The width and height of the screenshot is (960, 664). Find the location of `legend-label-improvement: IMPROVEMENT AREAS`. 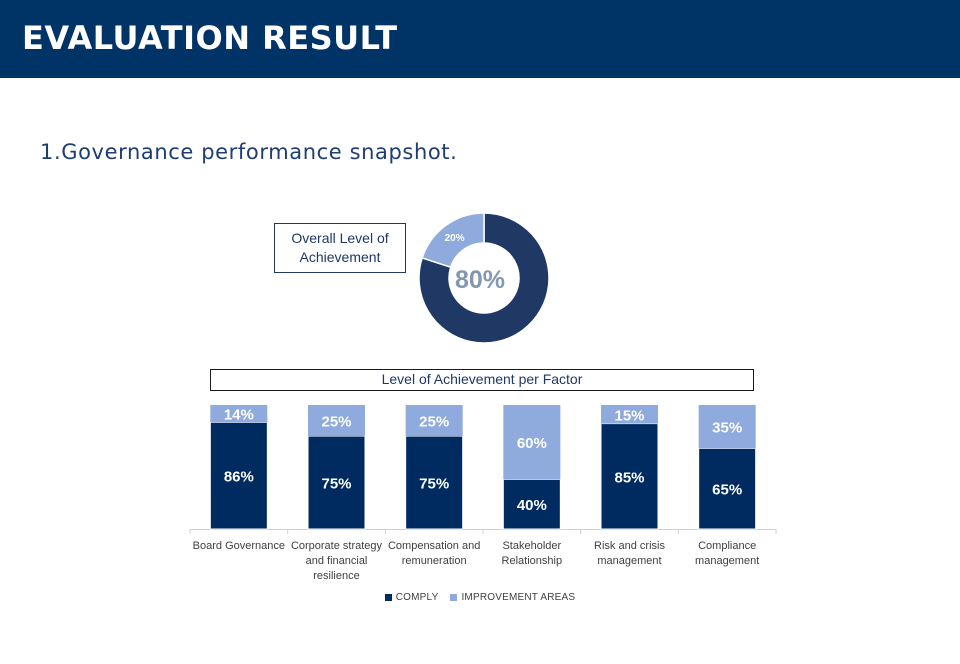

legend-label-improvement: IMPROVEMENT AREAS is located at coordinates (518, 597).